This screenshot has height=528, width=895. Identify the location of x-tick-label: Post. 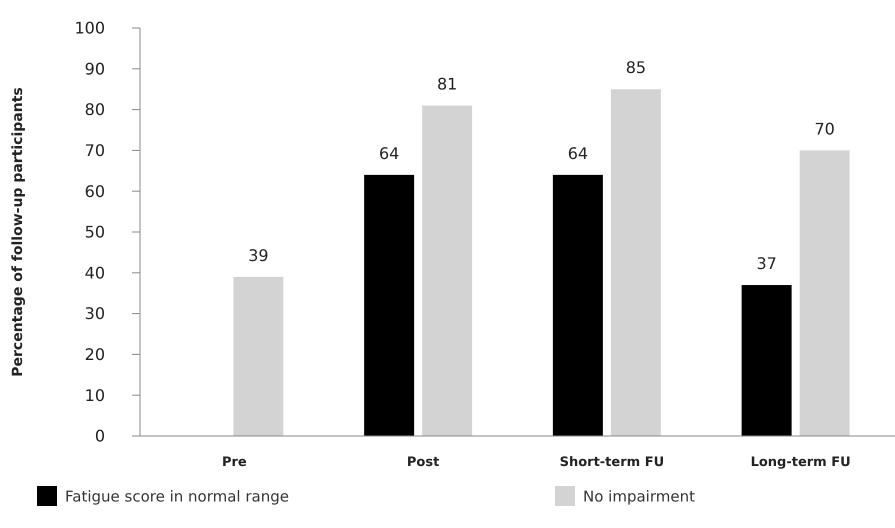
(423, 462).